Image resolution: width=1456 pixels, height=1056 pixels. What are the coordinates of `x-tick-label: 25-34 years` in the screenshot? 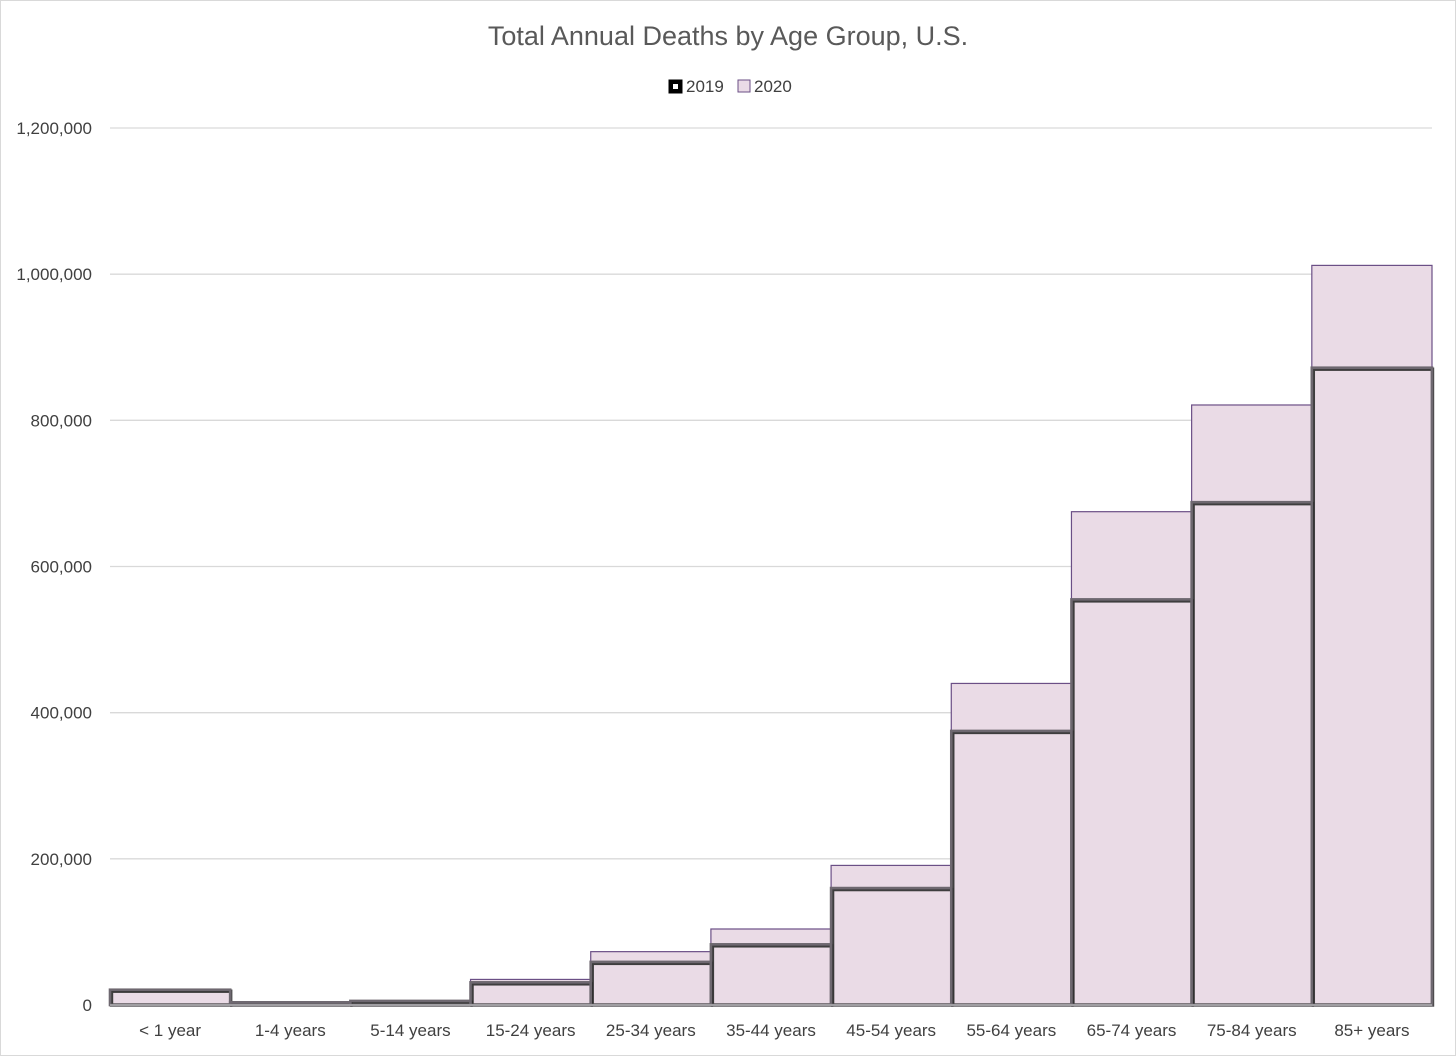 It's located at (651, 1030).